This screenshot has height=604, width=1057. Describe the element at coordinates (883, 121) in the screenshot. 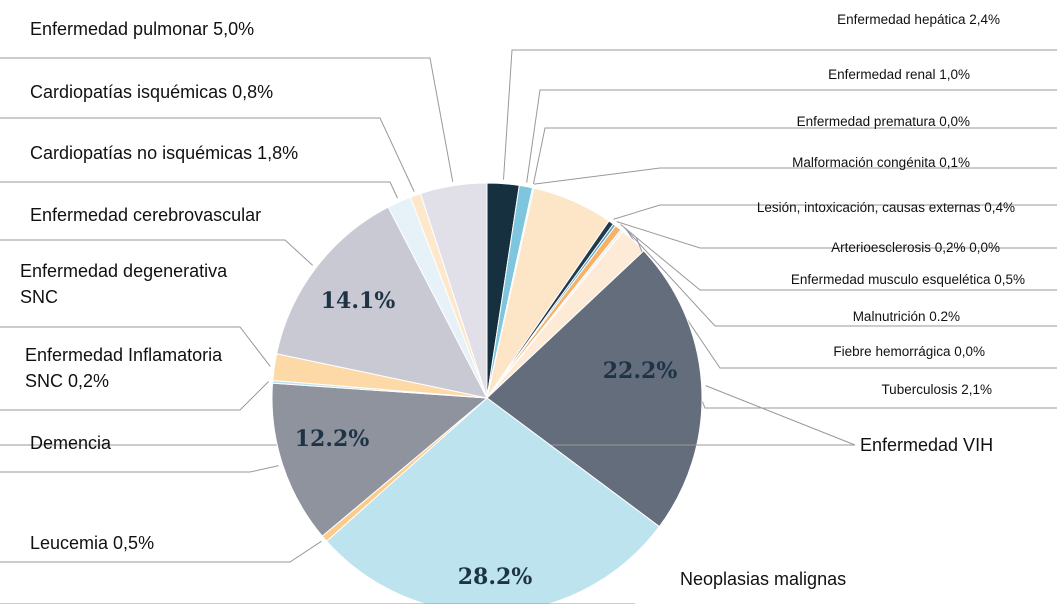

I see `slice-label: Enfermedad prematura 0,0%` at that location.